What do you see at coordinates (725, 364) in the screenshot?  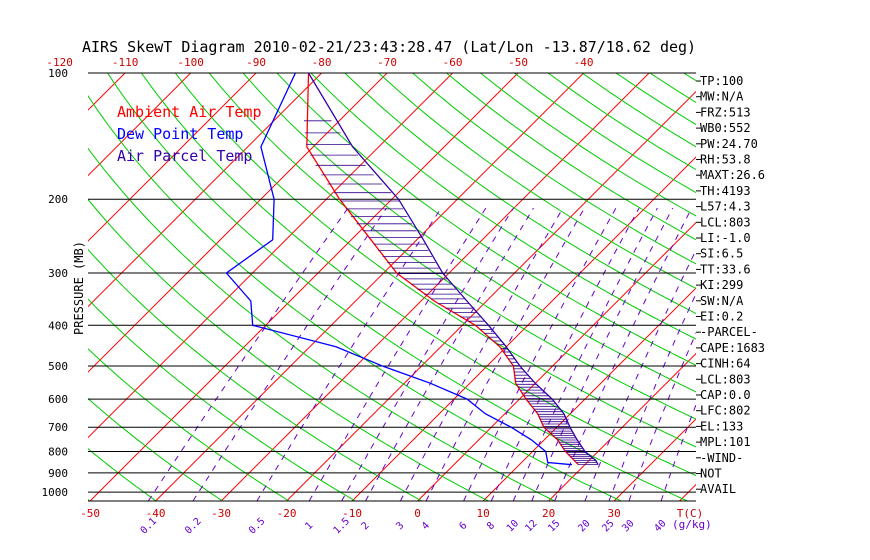 I see `index-item: CINH:64` at bounding box center [725, 364].